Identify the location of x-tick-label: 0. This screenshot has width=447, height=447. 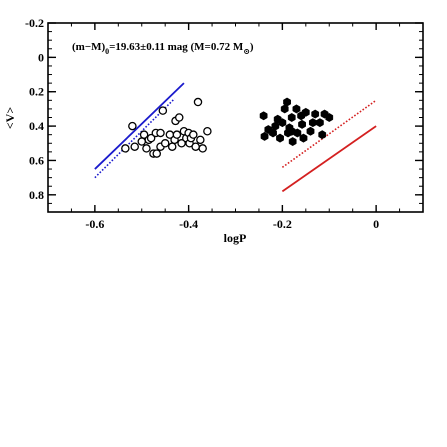
(376, 224).